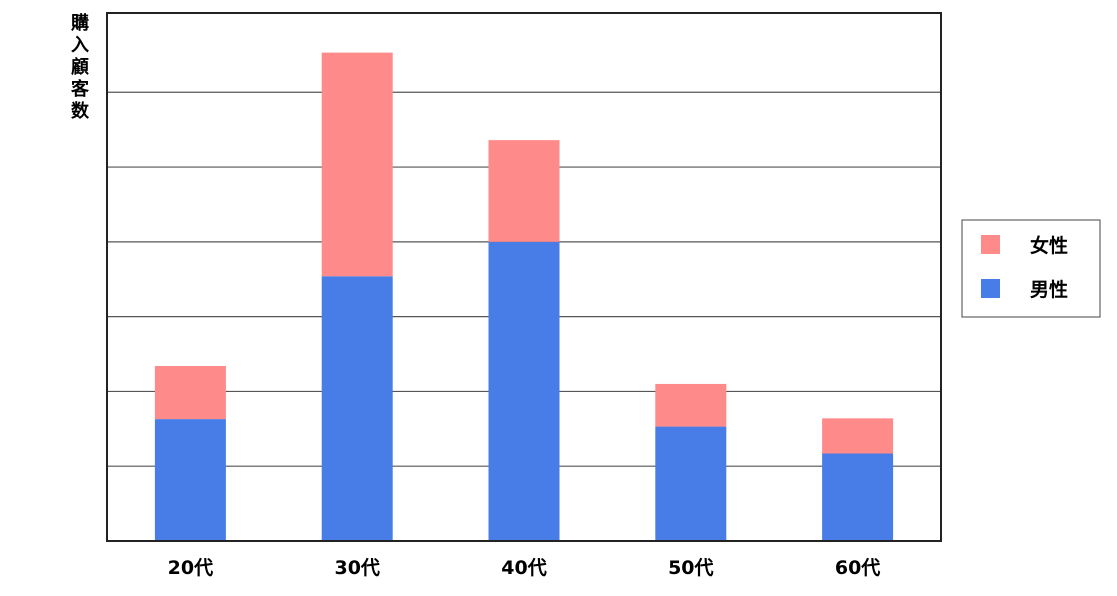 The height and width of the screenshot is (596, 1117). I want to click on legend-label-0: 女性, so click(1049, 245).